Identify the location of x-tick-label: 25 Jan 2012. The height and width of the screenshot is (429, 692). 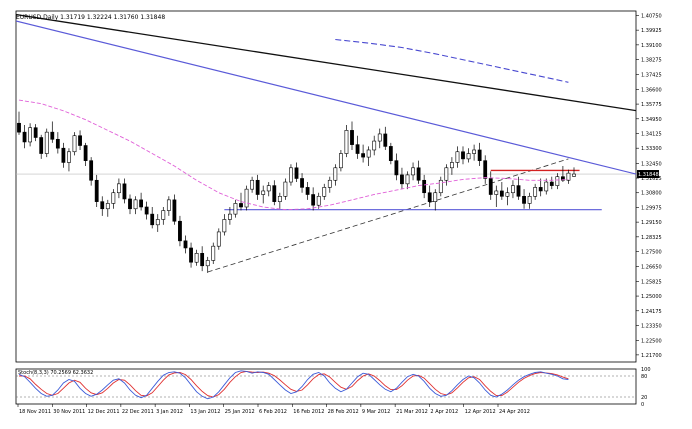
(240, 412).